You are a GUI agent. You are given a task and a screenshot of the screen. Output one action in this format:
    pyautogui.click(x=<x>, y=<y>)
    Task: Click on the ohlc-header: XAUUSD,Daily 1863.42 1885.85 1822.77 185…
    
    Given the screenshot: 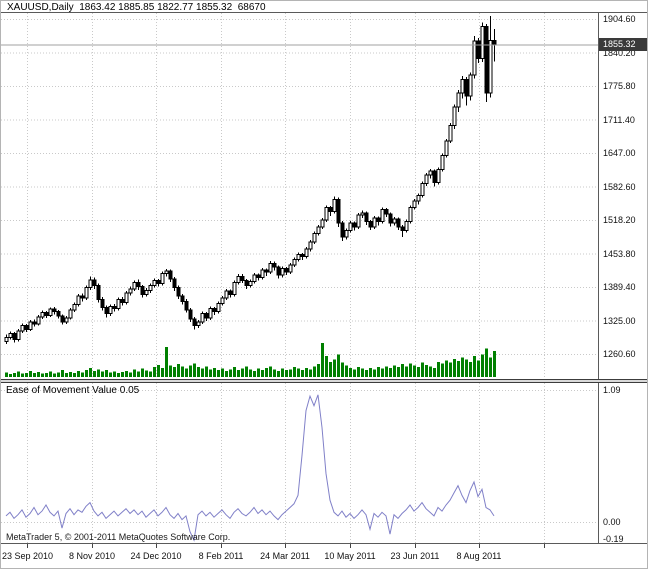 What is the action you would take?
    pyautogui.click(x=136, y=7)
    